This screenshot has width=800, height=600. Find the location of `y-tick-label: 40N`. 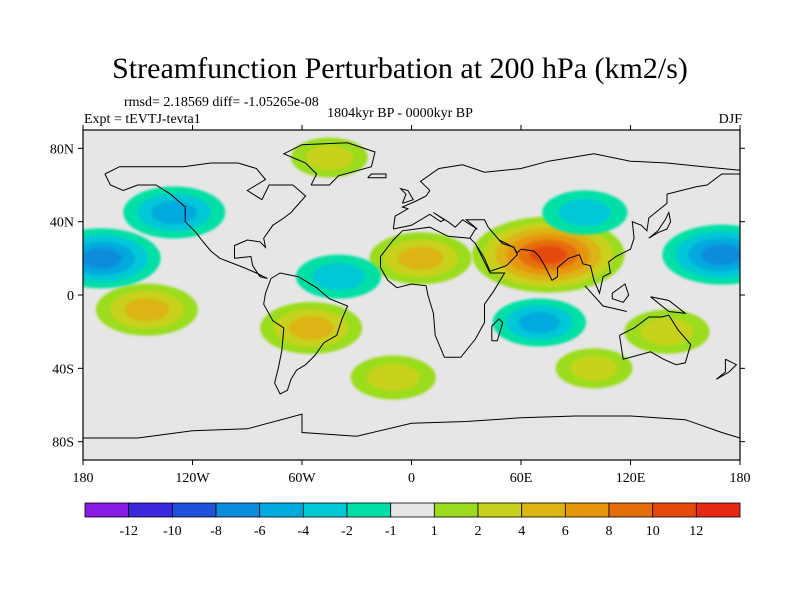

y-tick-label: 40N is located at coordinates (62, 223).